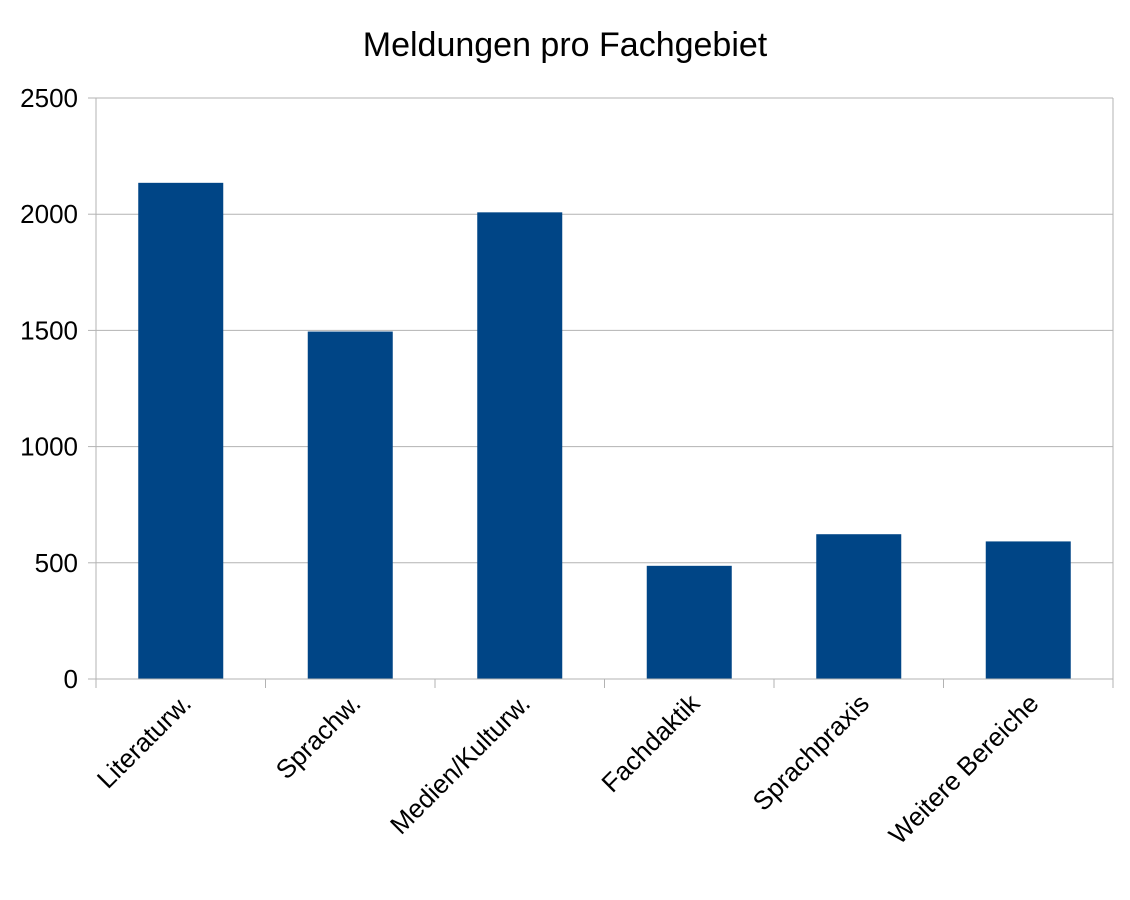  What do you see at coordinates (71, 679) in the screenshot?
I see `y-tick-label: 0` at bounding box center [71, 679].